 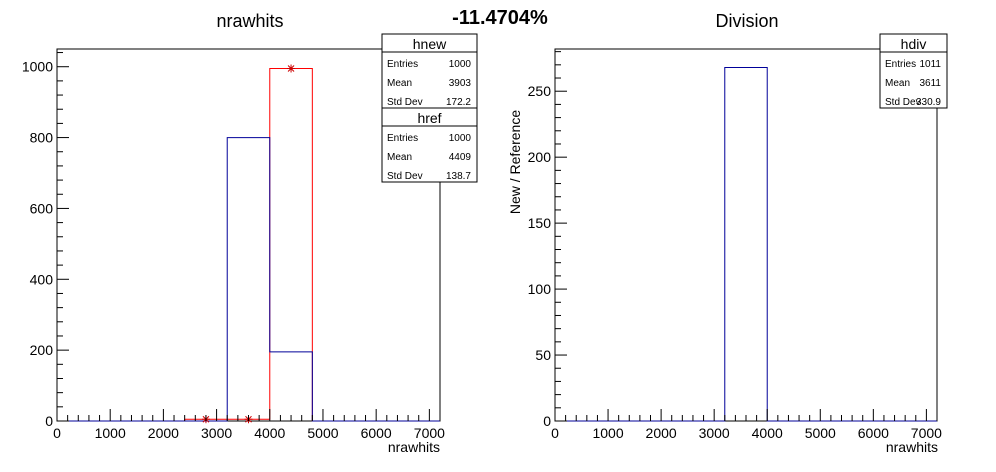 What do you see at coordinates (376, 433) in the screenshot?
I see `left-x-tick-label: 6000` at bounding box center [376, 433].